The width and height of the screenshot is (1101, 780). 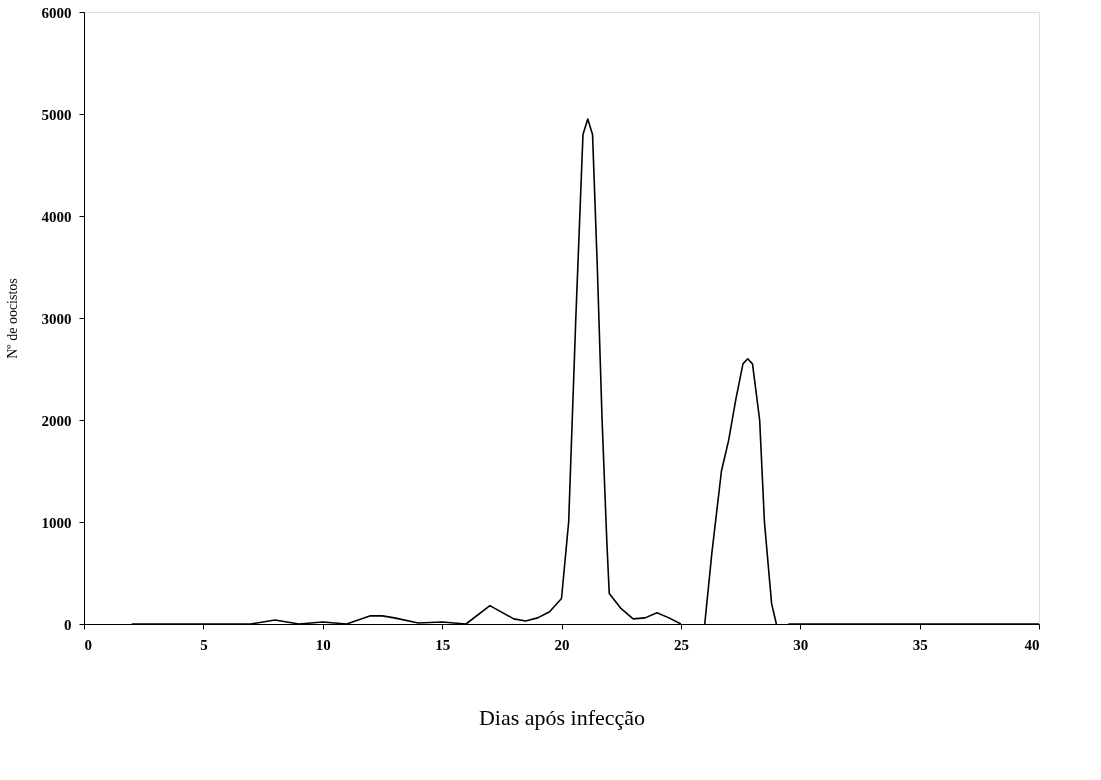 I want to click on y-tick-label: 3000, so click(x=56, y=318).